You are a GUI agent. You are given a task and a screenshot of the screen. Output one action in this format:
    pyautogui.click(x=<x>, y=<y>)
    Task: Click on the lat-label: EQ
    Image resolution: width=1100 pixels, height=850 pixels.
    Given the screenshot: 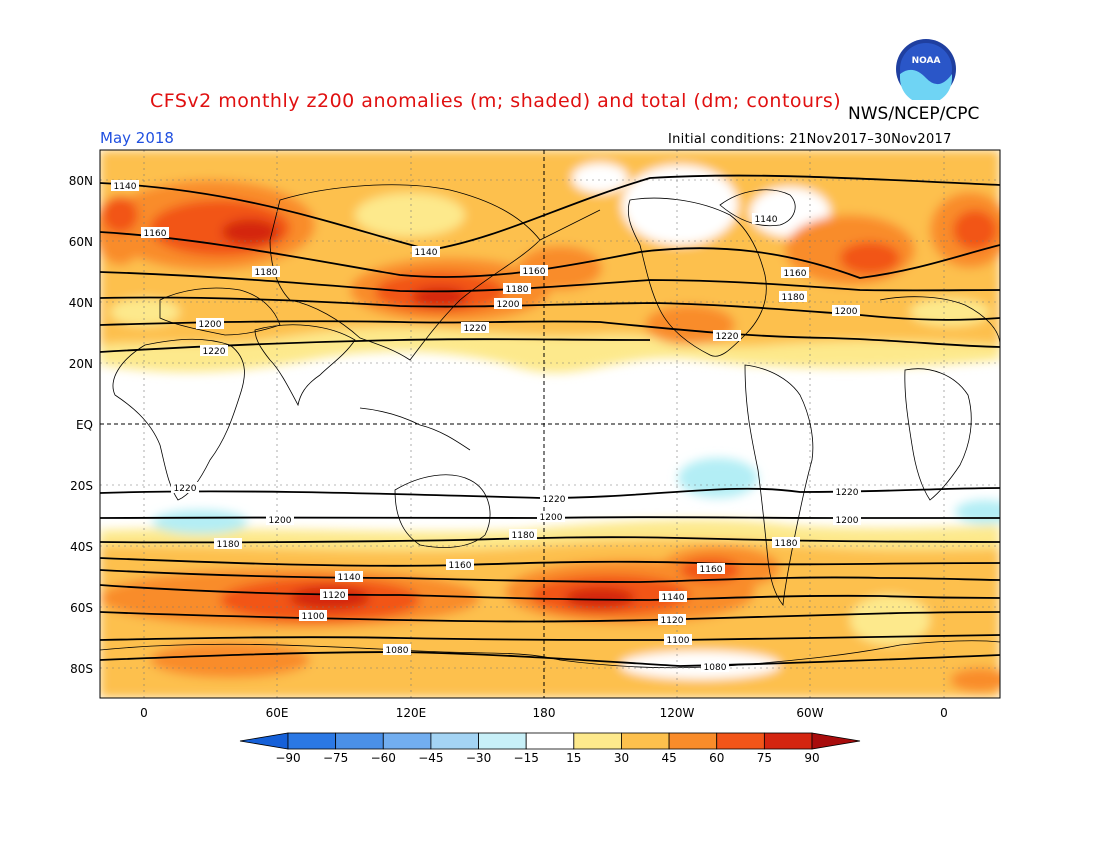 What is the action you would take?
    pyautogui.click(x=84, y=425)
    